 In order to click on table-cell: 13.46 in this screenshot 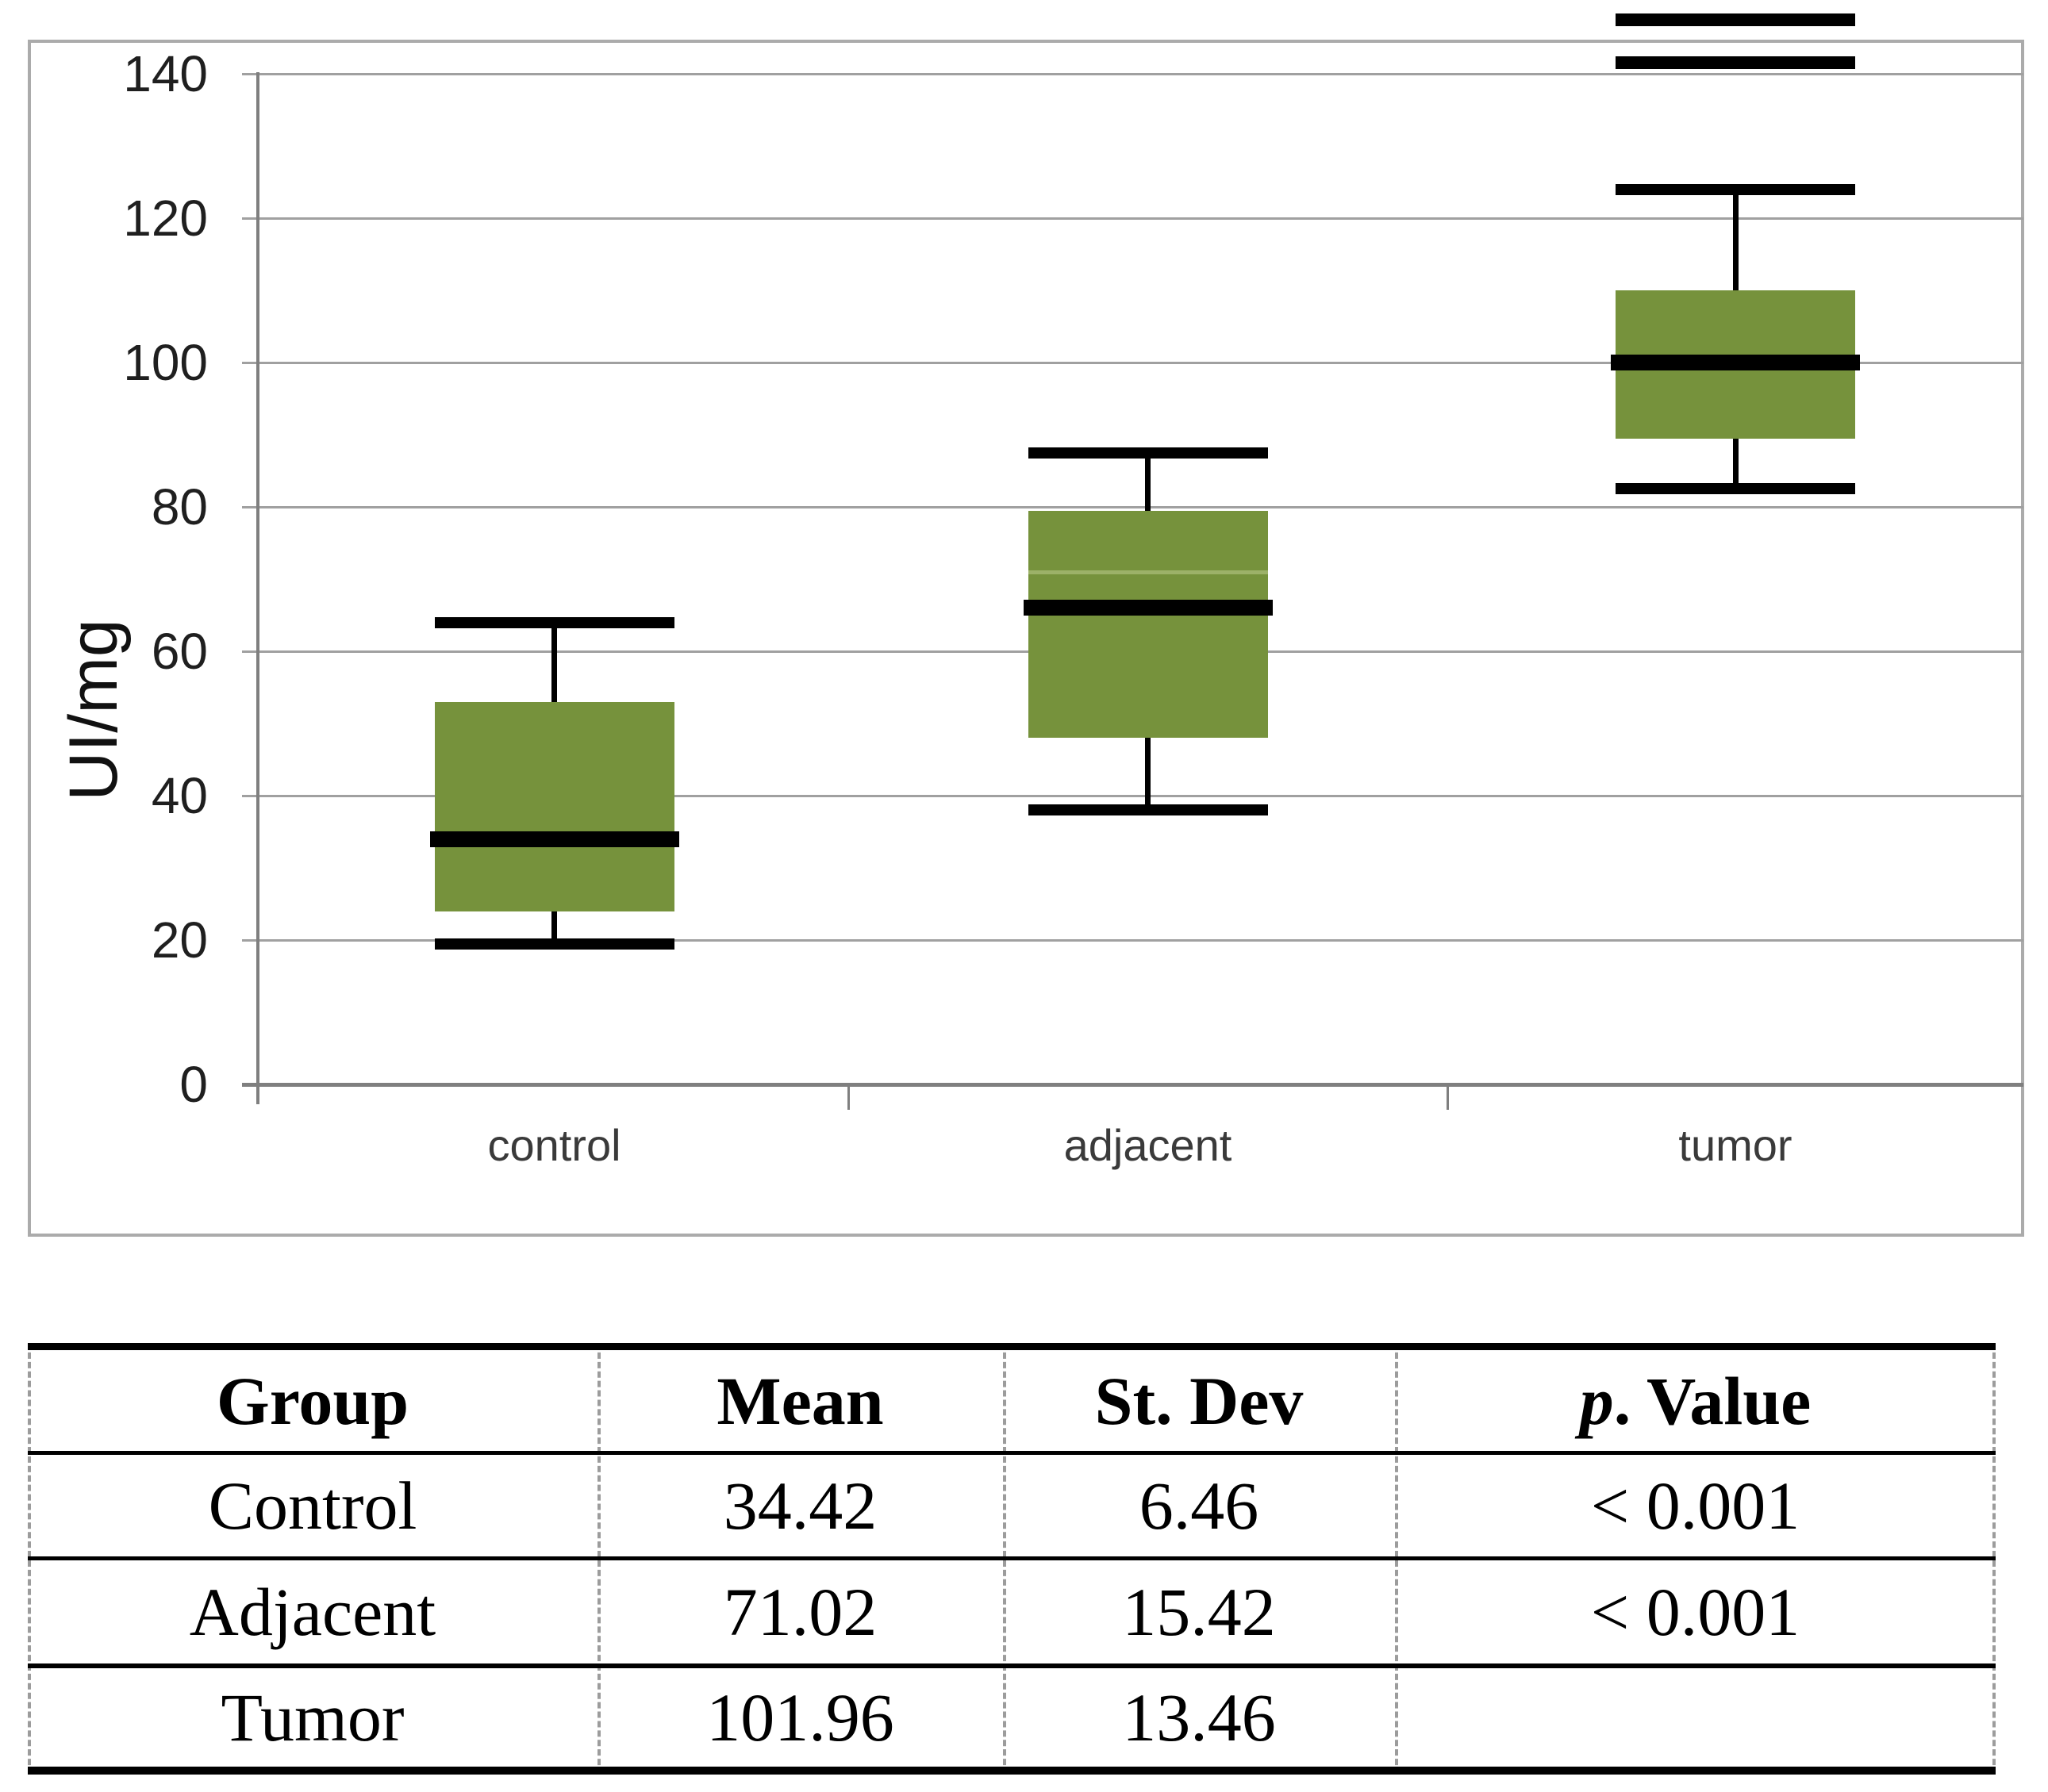, I will do `click(1199, 1717)`.